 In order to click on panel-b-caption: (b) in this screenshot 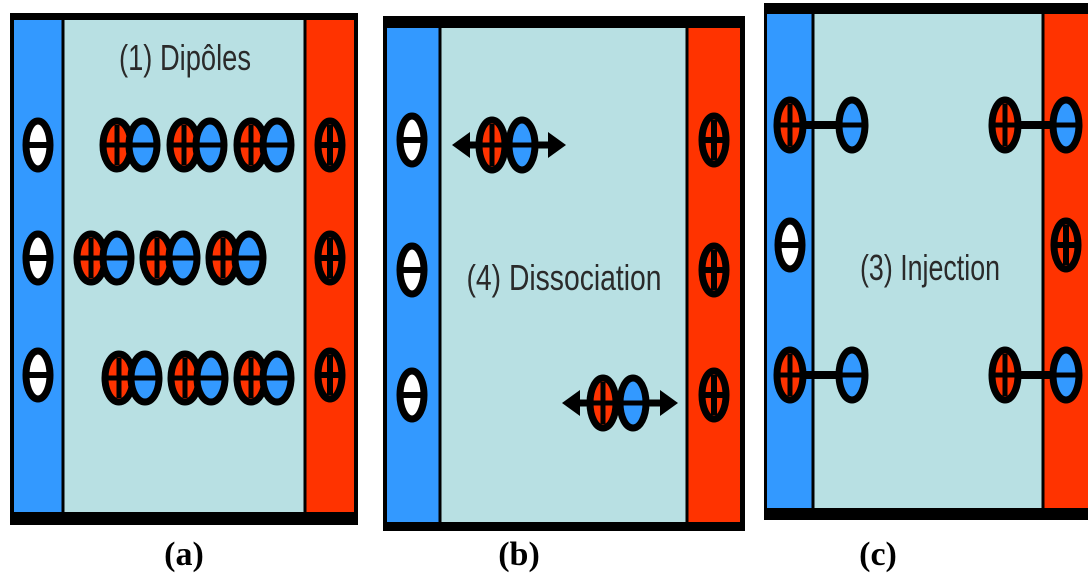, I will do `click(519, 554)`.